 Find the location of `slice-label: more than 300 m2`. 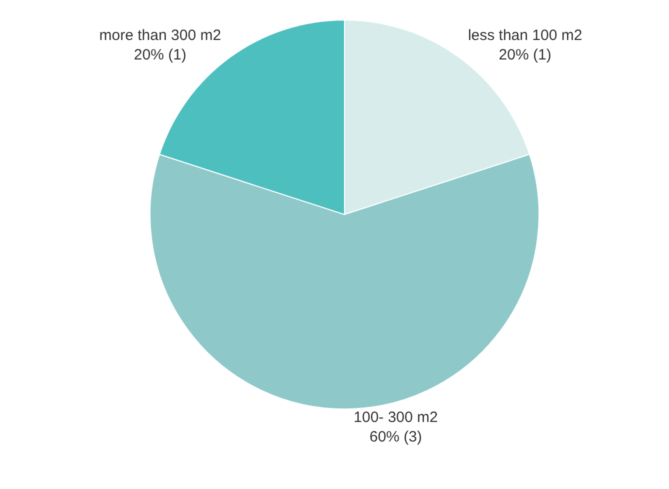

slice-label: more than 300 m2 is located at coordinates (160, 35).